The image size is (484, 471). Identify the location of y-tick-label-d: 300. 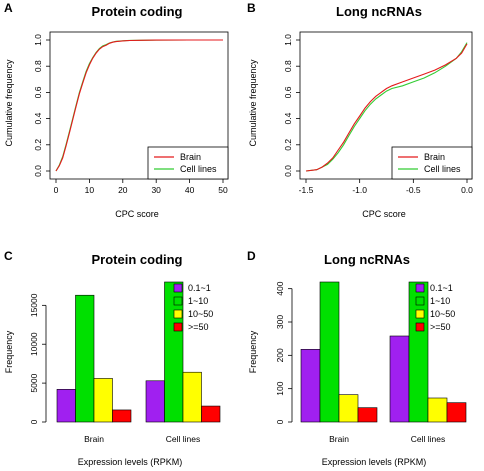
(280, 322).